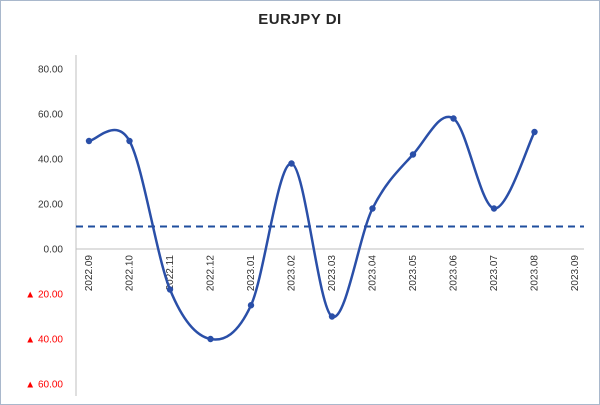  Describe the element at coordinates (44, 385) in the screenshot. I see `y-tick-label: ▲ 60.00` at that location.